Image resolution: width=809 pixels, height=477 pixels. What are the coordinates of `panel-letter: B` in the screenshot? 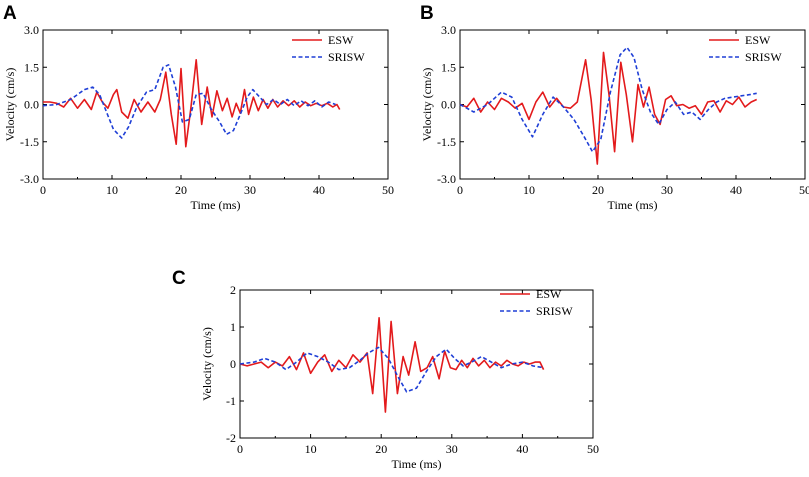 It's located at (427, 13).